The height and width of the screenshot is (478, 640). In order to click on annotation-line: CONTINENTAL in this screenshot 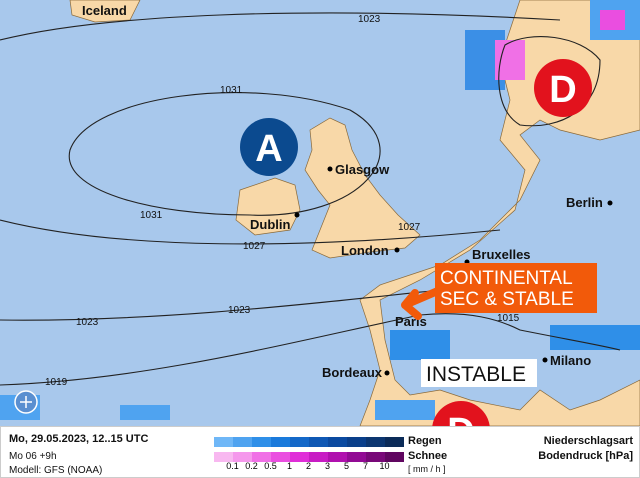, I will do `click(506, 278)`.